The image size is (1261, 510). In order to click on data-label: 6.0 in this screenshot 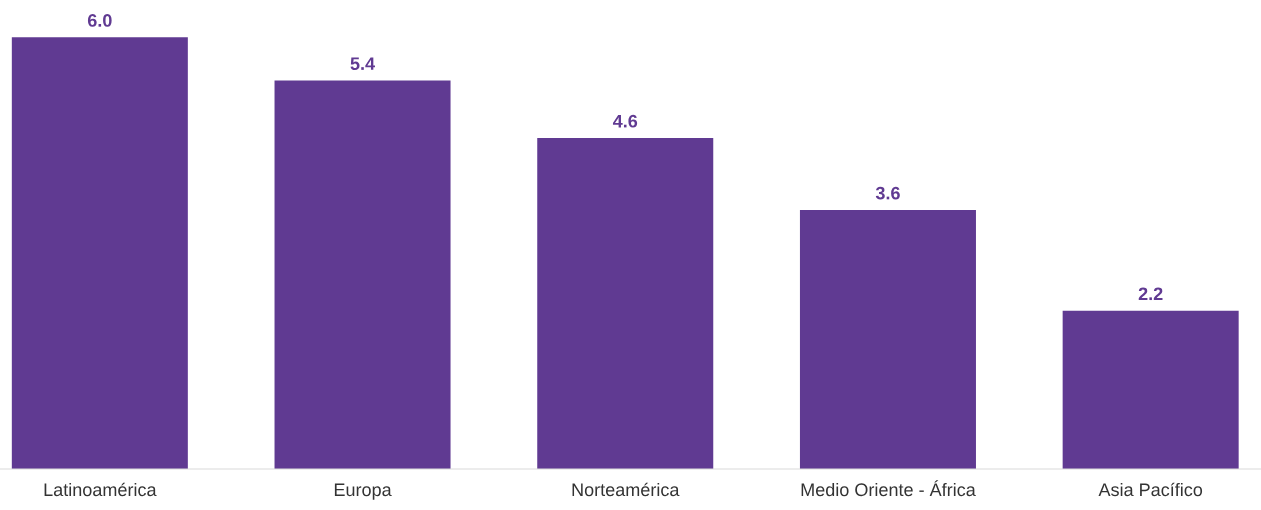, I will do `click(99, 20)`.